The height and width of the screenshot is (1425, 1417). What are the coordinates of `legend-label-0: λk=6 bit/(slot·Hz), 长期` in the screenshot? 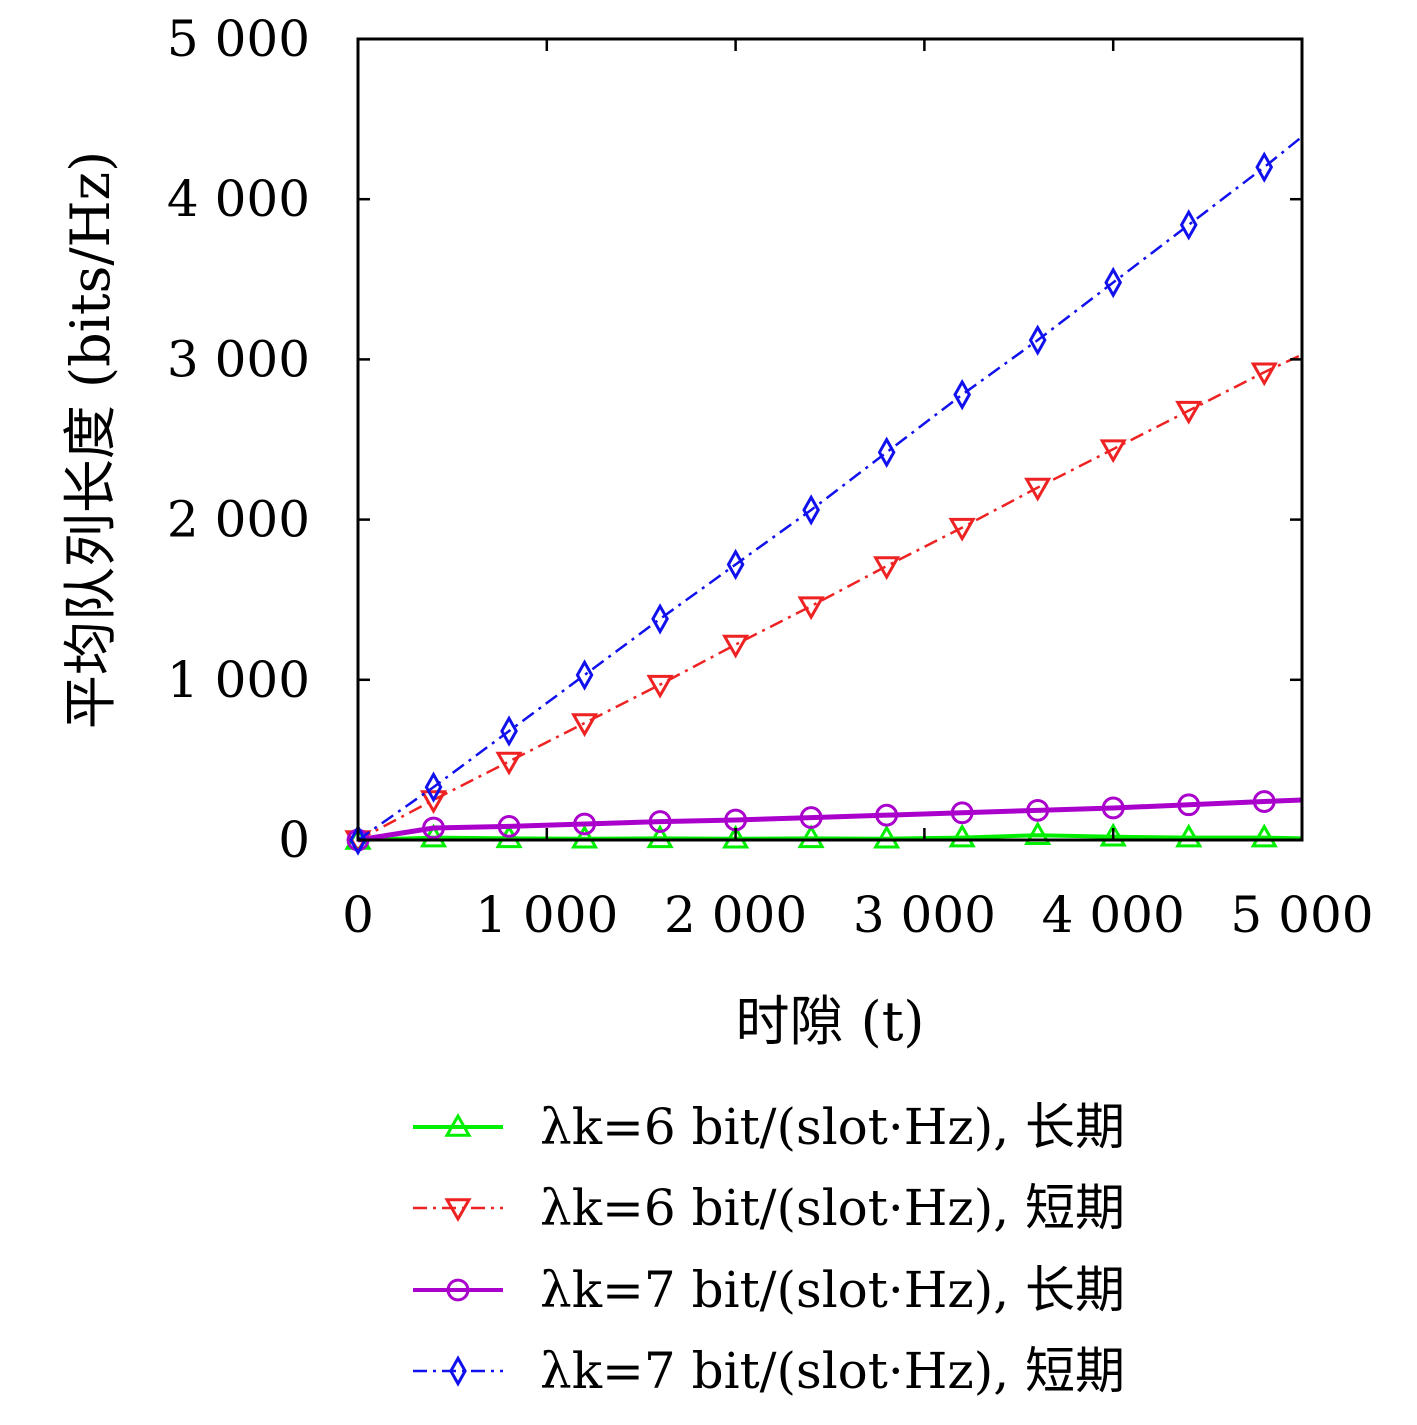 It's located at (832, 1127).